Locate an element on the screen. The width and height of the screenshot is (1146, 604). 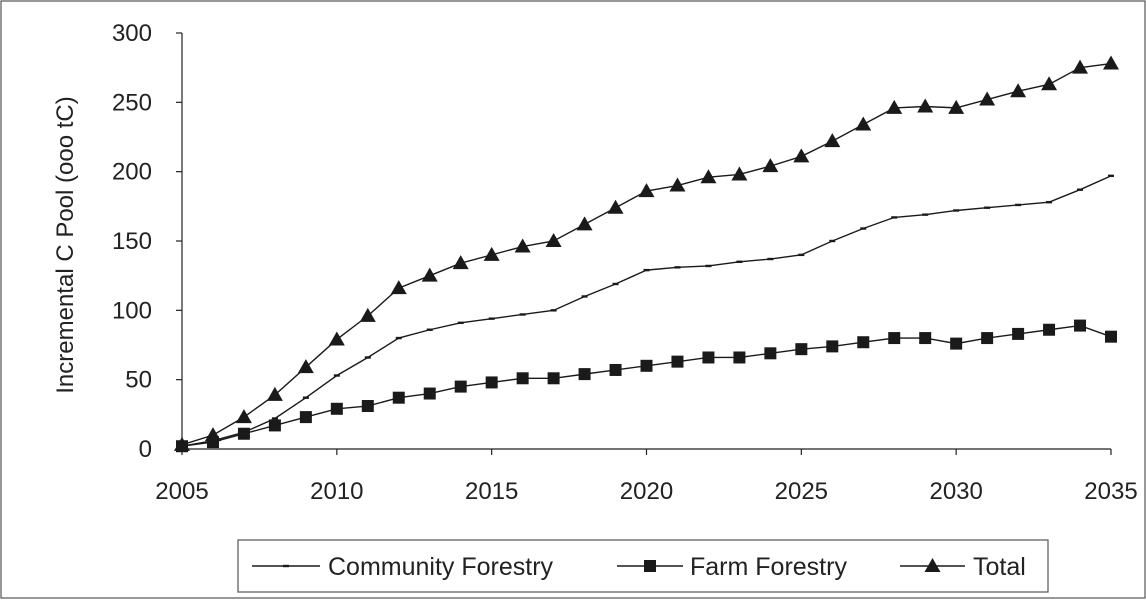
x-tick-label: 2035 is located at coordinates (1110, 491).